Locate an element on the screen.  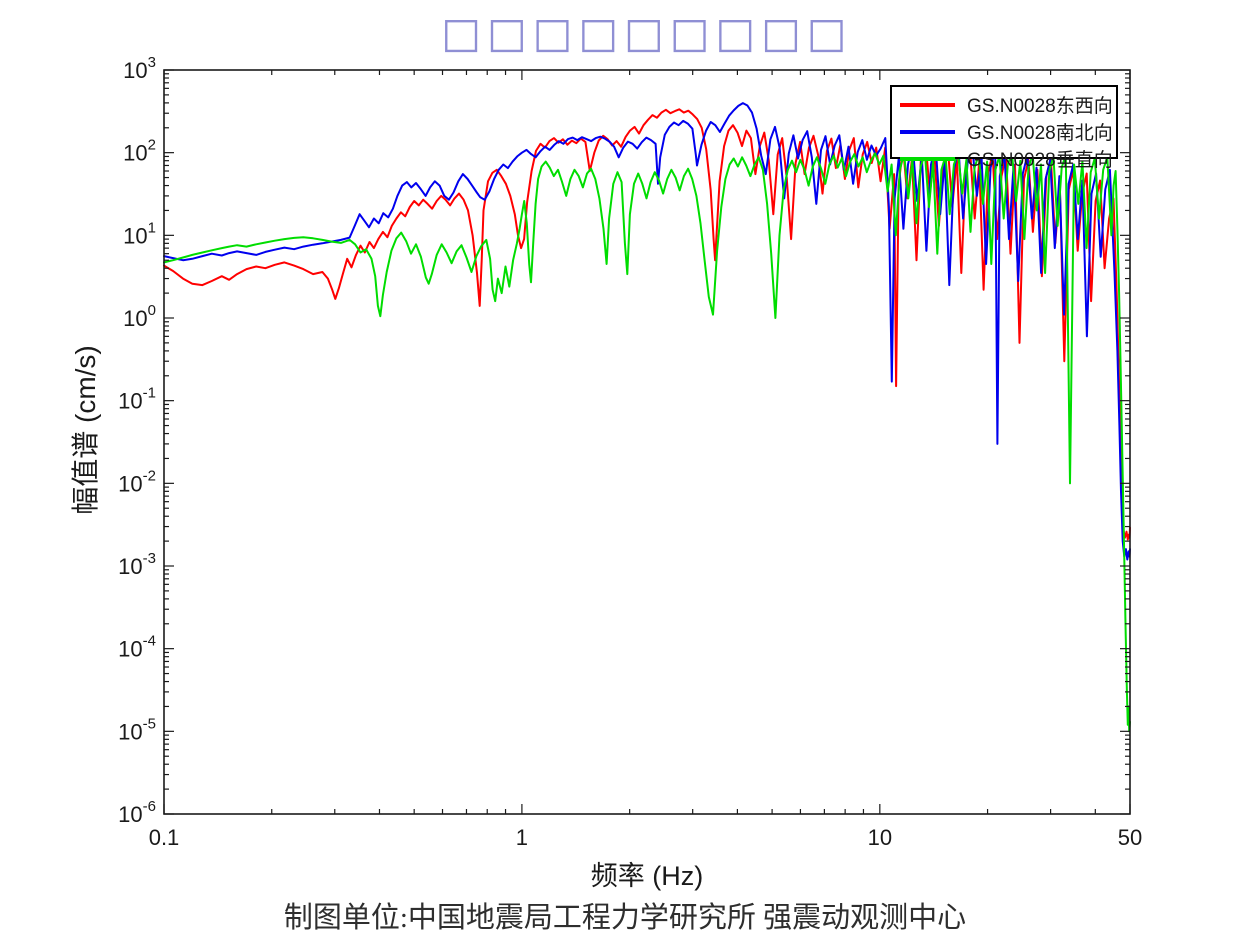
svg-text: 10⁻⁵ is located at coordinates (137, 729).